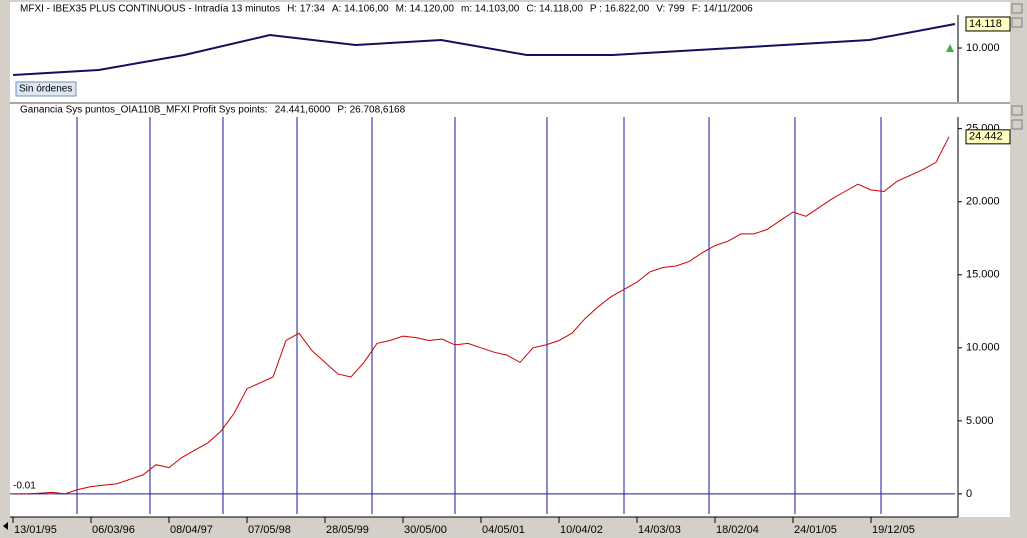 This screenshot has height=538, width=1027. I want to click on x-tick-label: 18/02/04, so click(737, 530).